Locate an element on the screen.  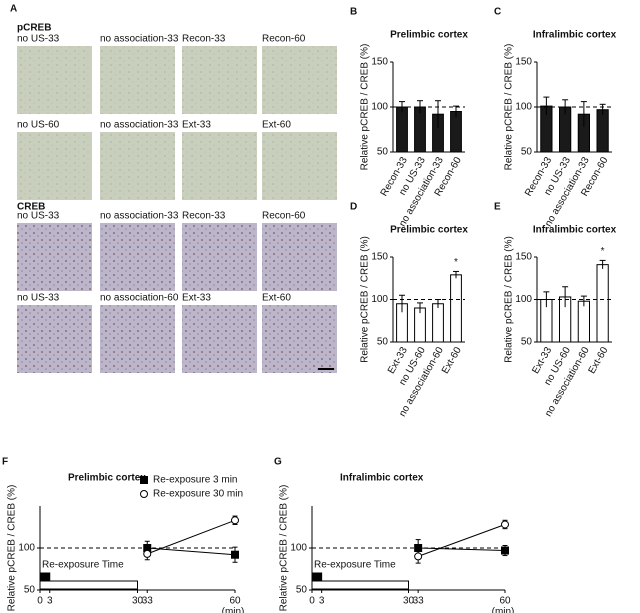
tile-label: Recon-33 is located at coordinates (204, 216).